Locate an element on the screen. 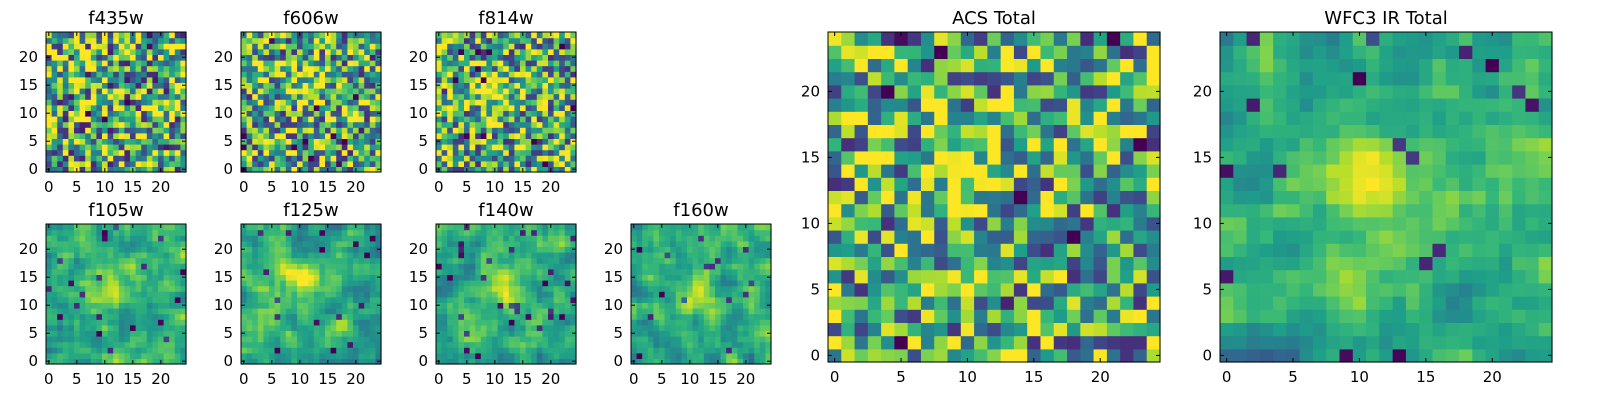  x-tick-label: 10 is located at coordinates (104, 187).